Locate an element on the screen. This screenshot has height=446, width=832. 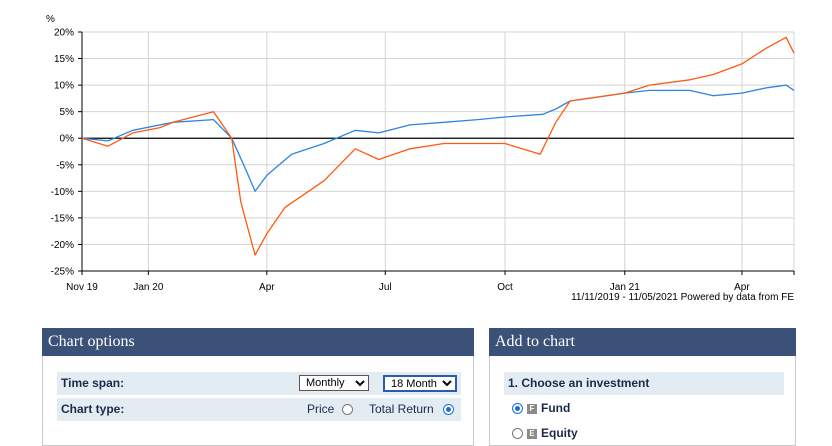
y-tick-label: 10% is located at coordinates (64, 86).